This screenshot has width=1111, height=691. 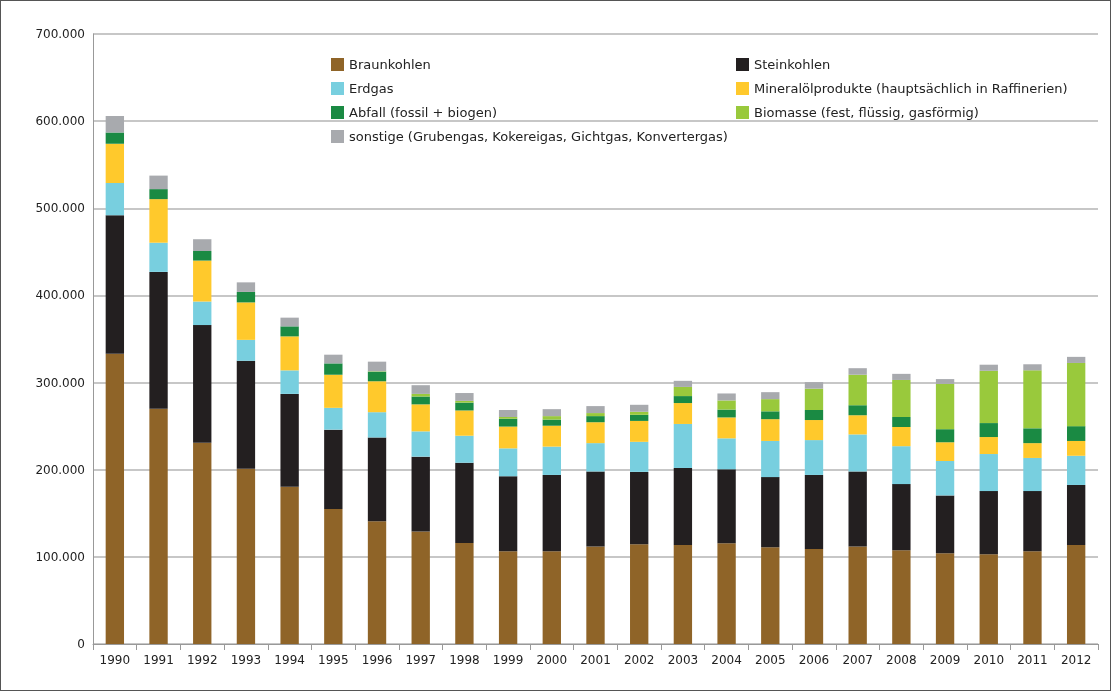 I want to click on x-tick-label: 2005, so click(x=770, y=660).